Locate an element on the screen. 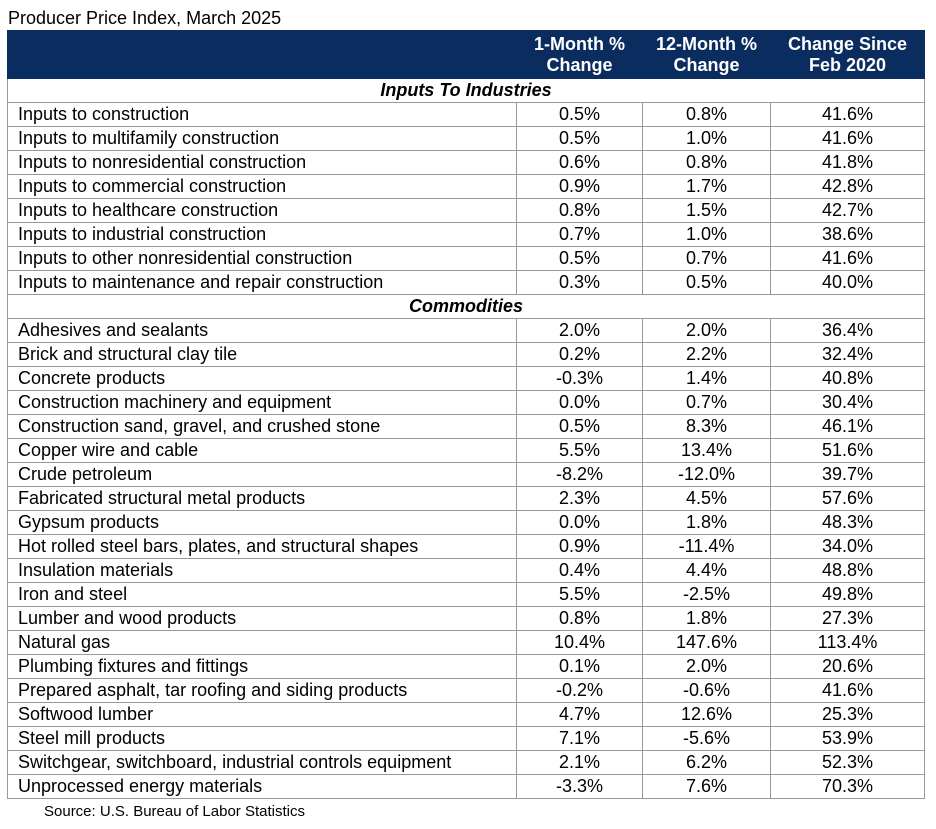 The width and height of the screenshot is (936, 829). cell-value: 39.7% is located at coordinates (847, 474).